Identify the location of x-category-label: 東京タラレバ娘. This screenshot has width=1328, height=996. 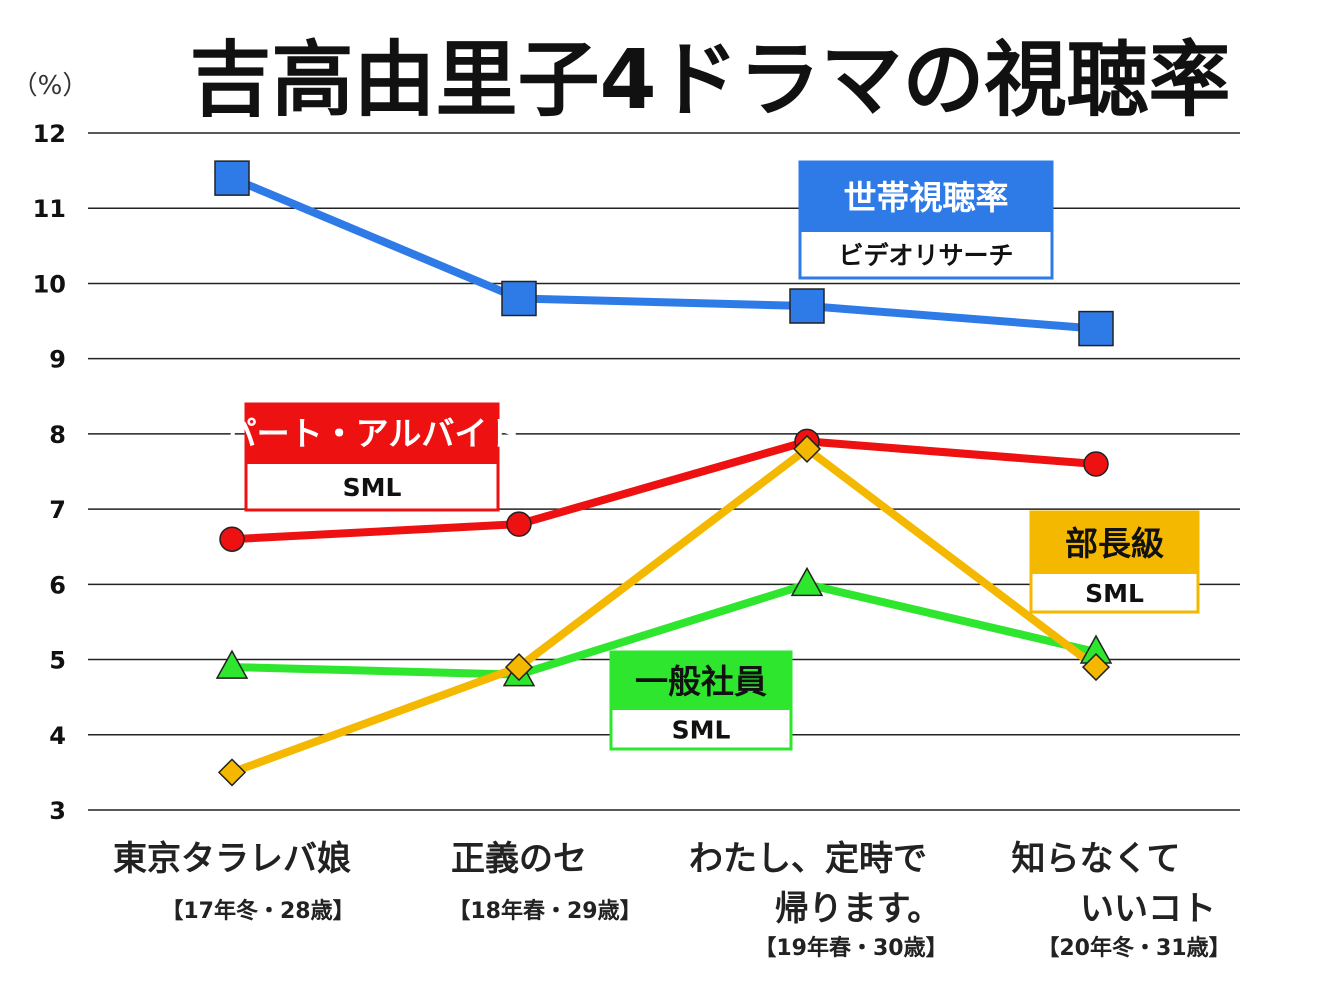
(232, 859).